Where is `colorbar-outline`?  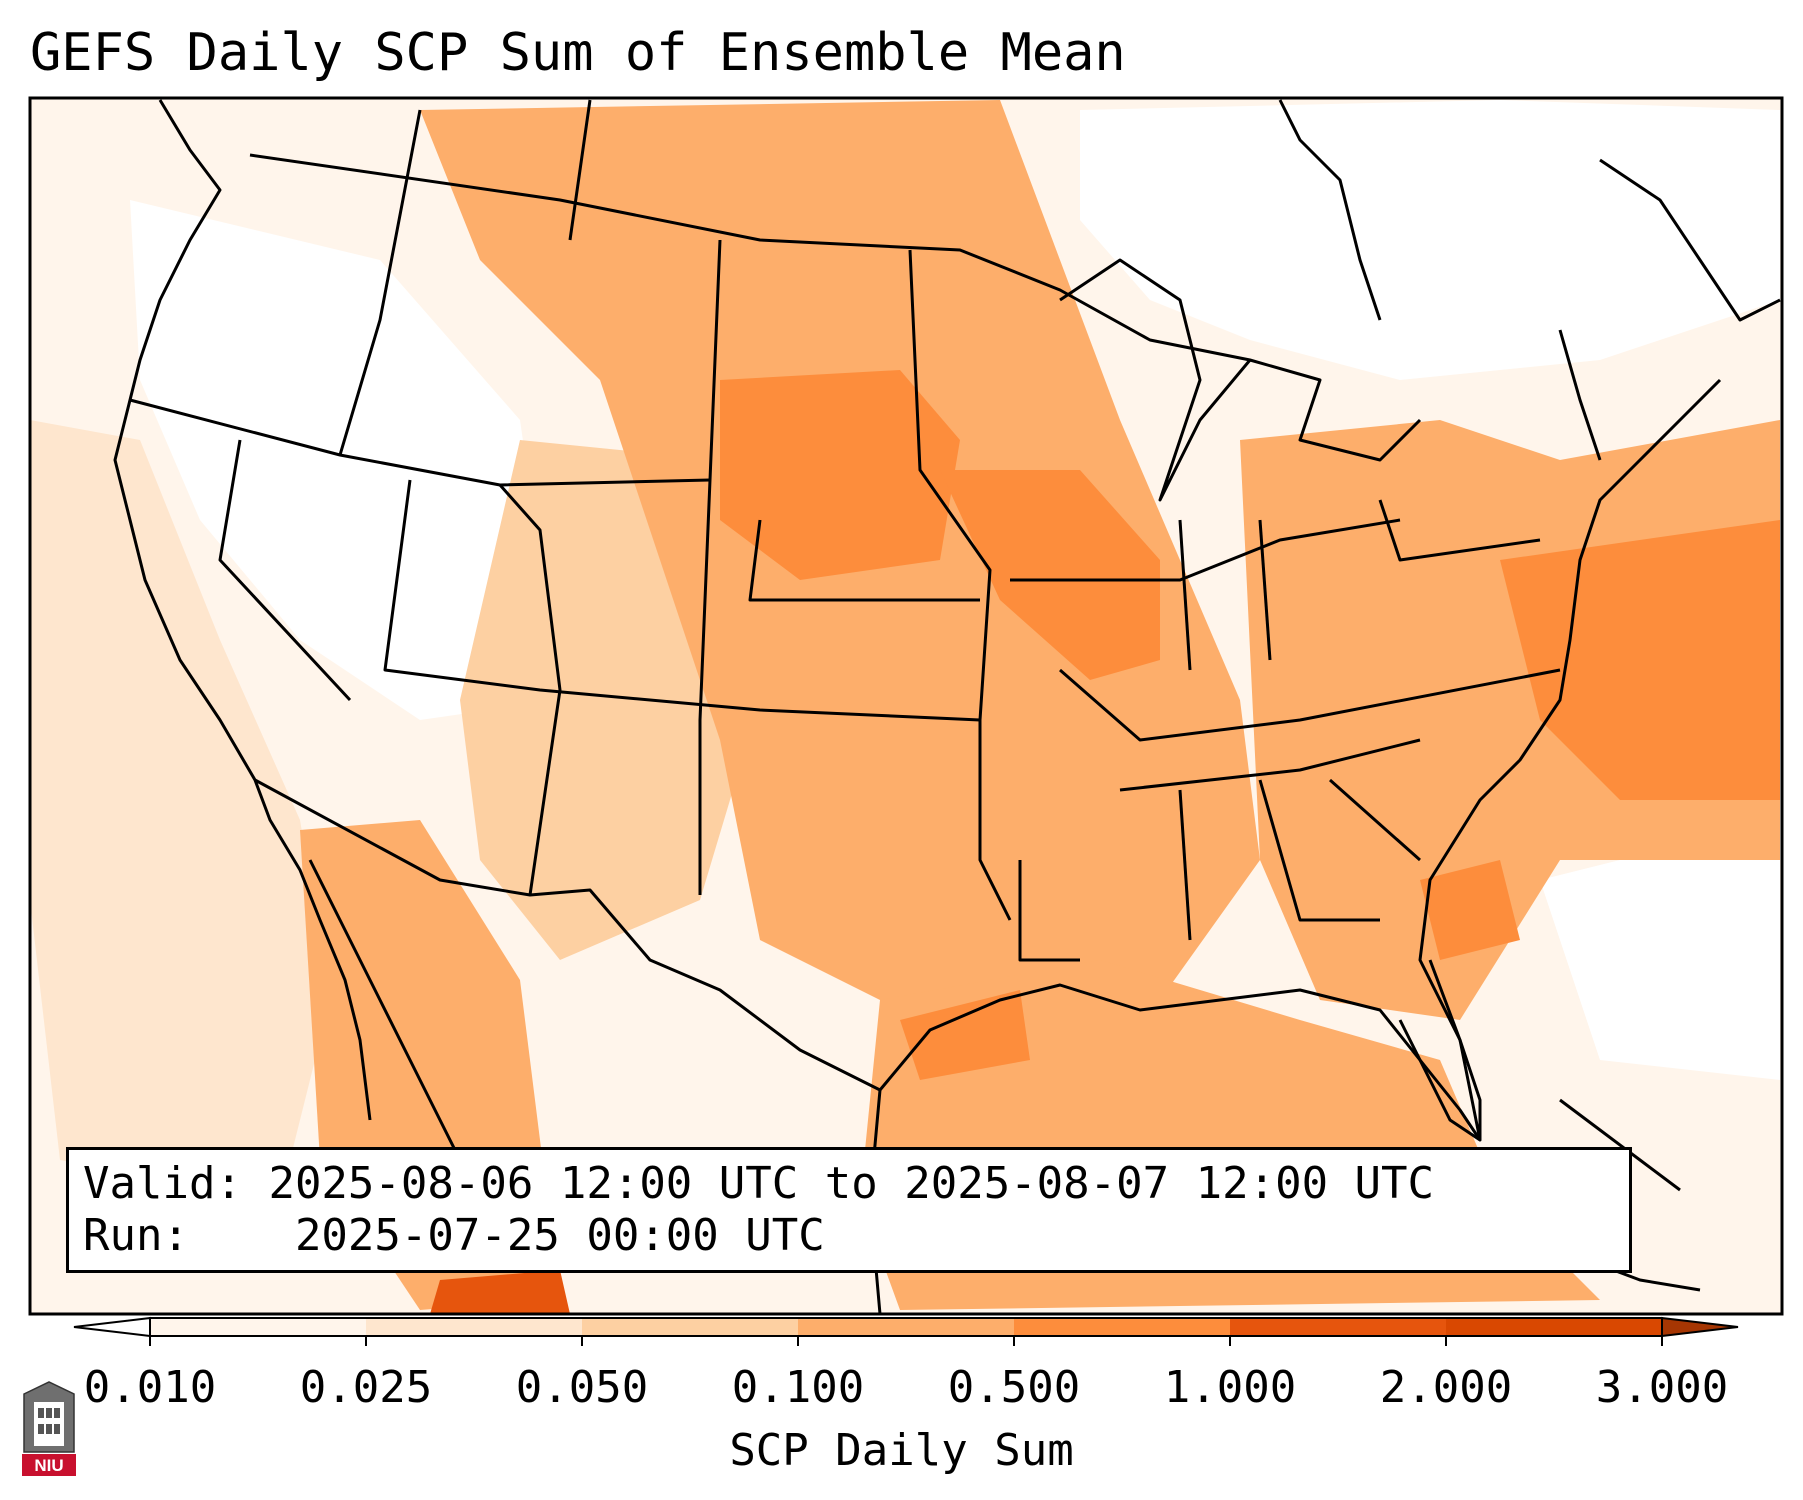 colorbar-outline is located at coordinates (906, 1327).